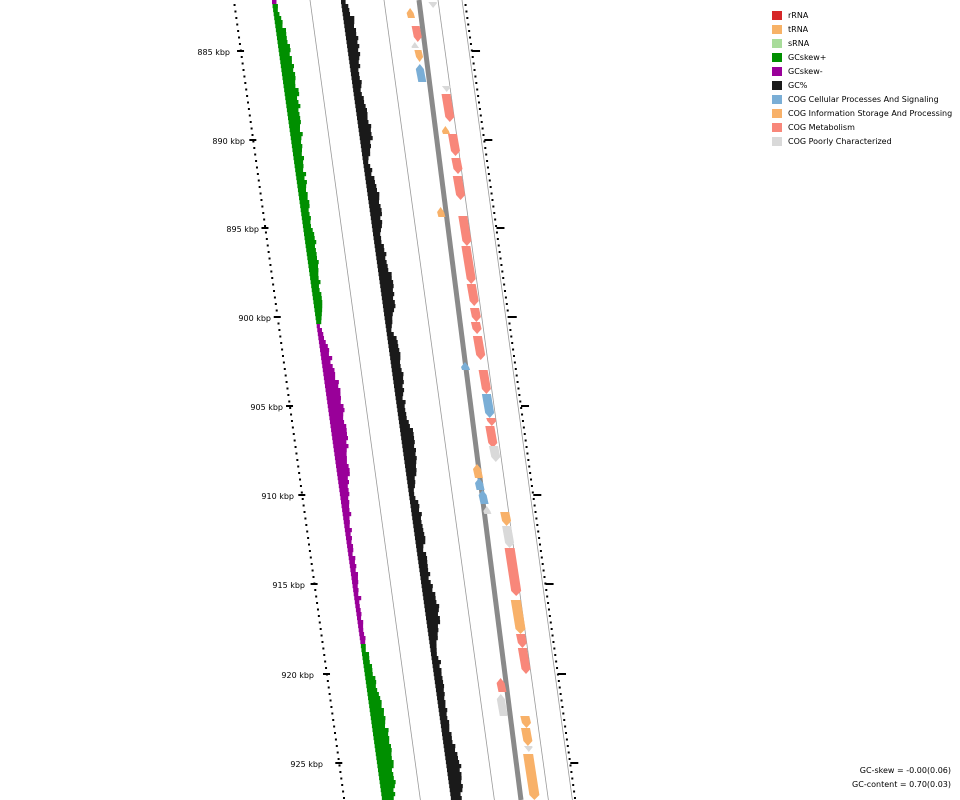 The image size is (960, 800). I want to click on tick-label-895: 895 kbp, so click(242, 229).